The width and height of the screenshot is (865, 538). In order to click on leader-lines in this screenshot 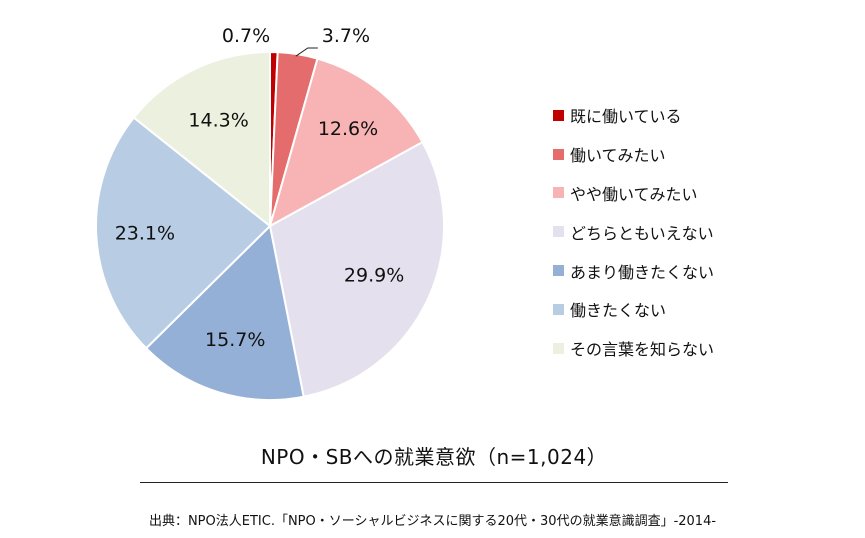, I will do `click(306, 52)`.